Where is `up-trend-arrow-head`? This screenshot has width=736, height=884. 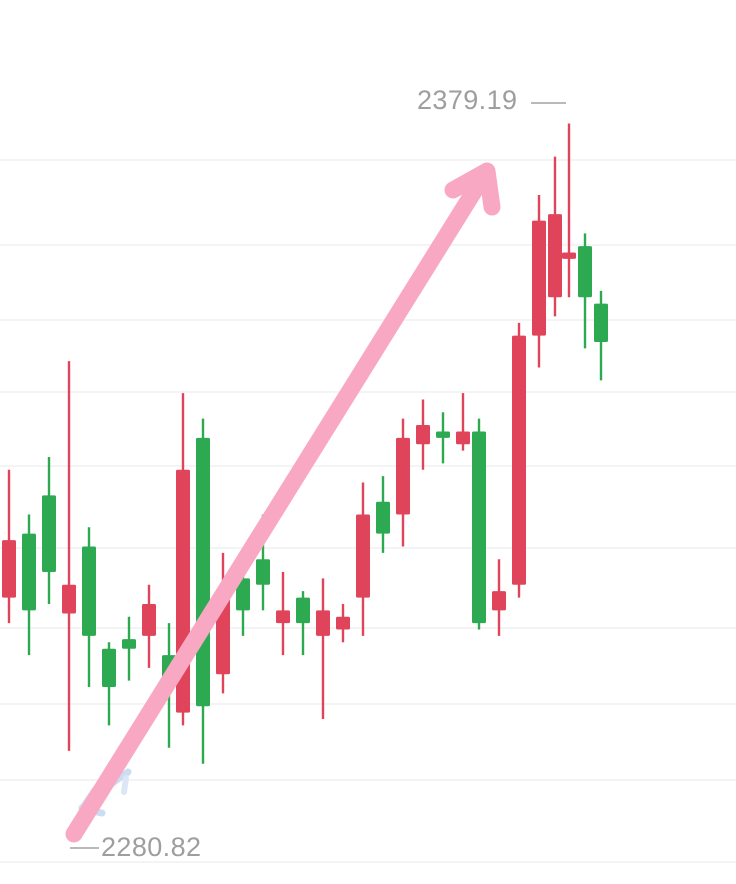 up-trend-arrow-head is located at coordinates (472, 189).